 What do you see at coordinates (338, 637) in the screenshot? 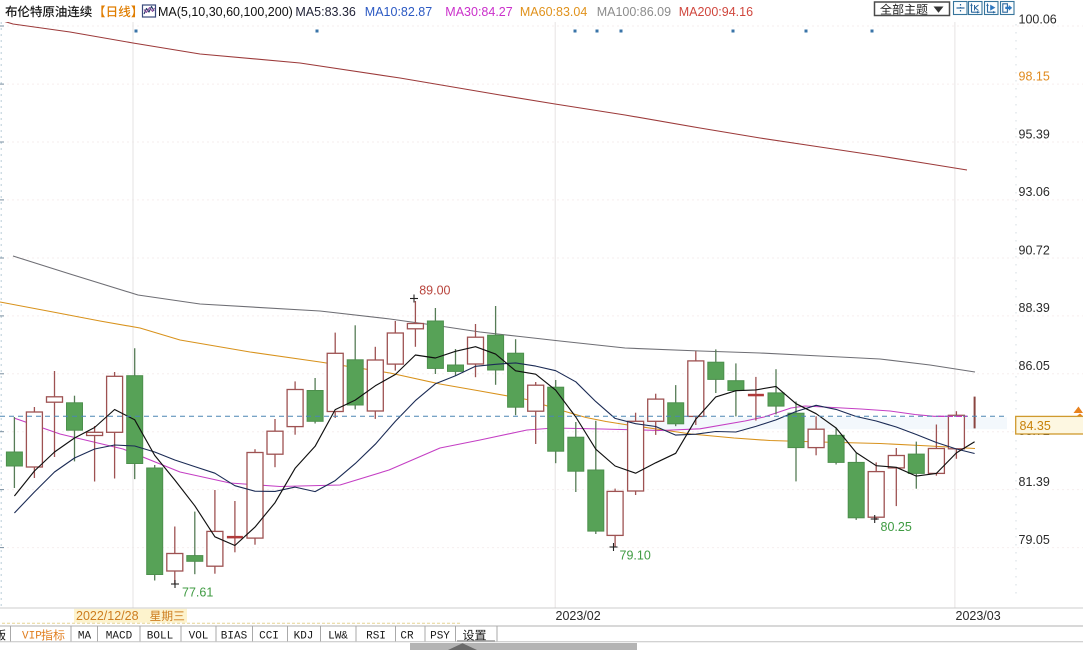
I see `svg-text: LW&` at bounding box center [338, 637].